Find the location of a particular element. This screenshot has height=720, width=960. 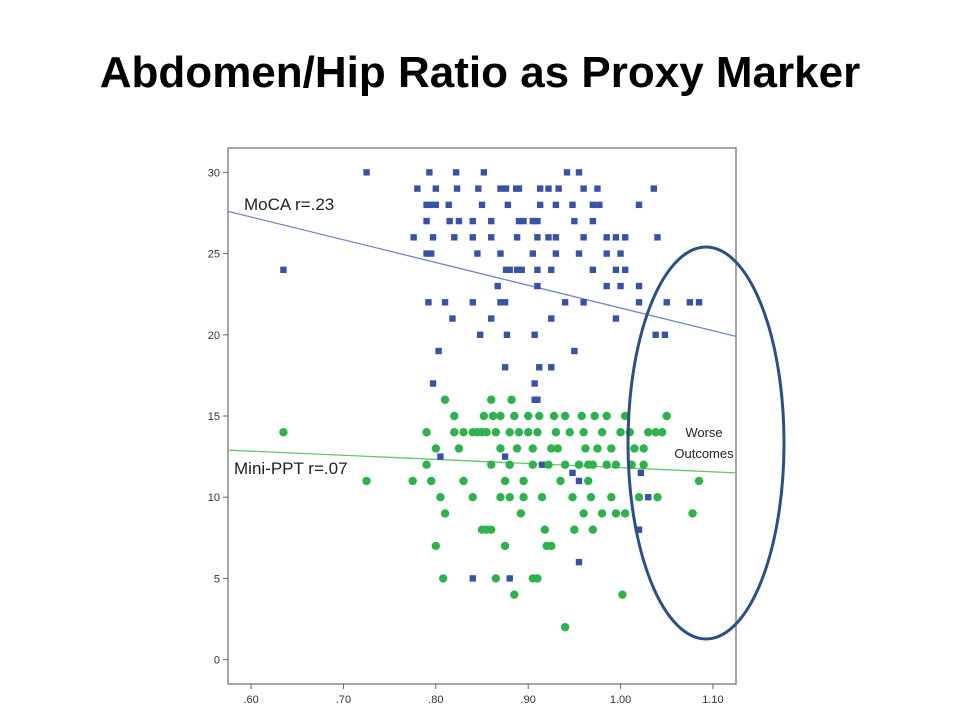

x-axis: .60 .70 .80 .90 1.00 1.10 is located at coordinates (483, 695).